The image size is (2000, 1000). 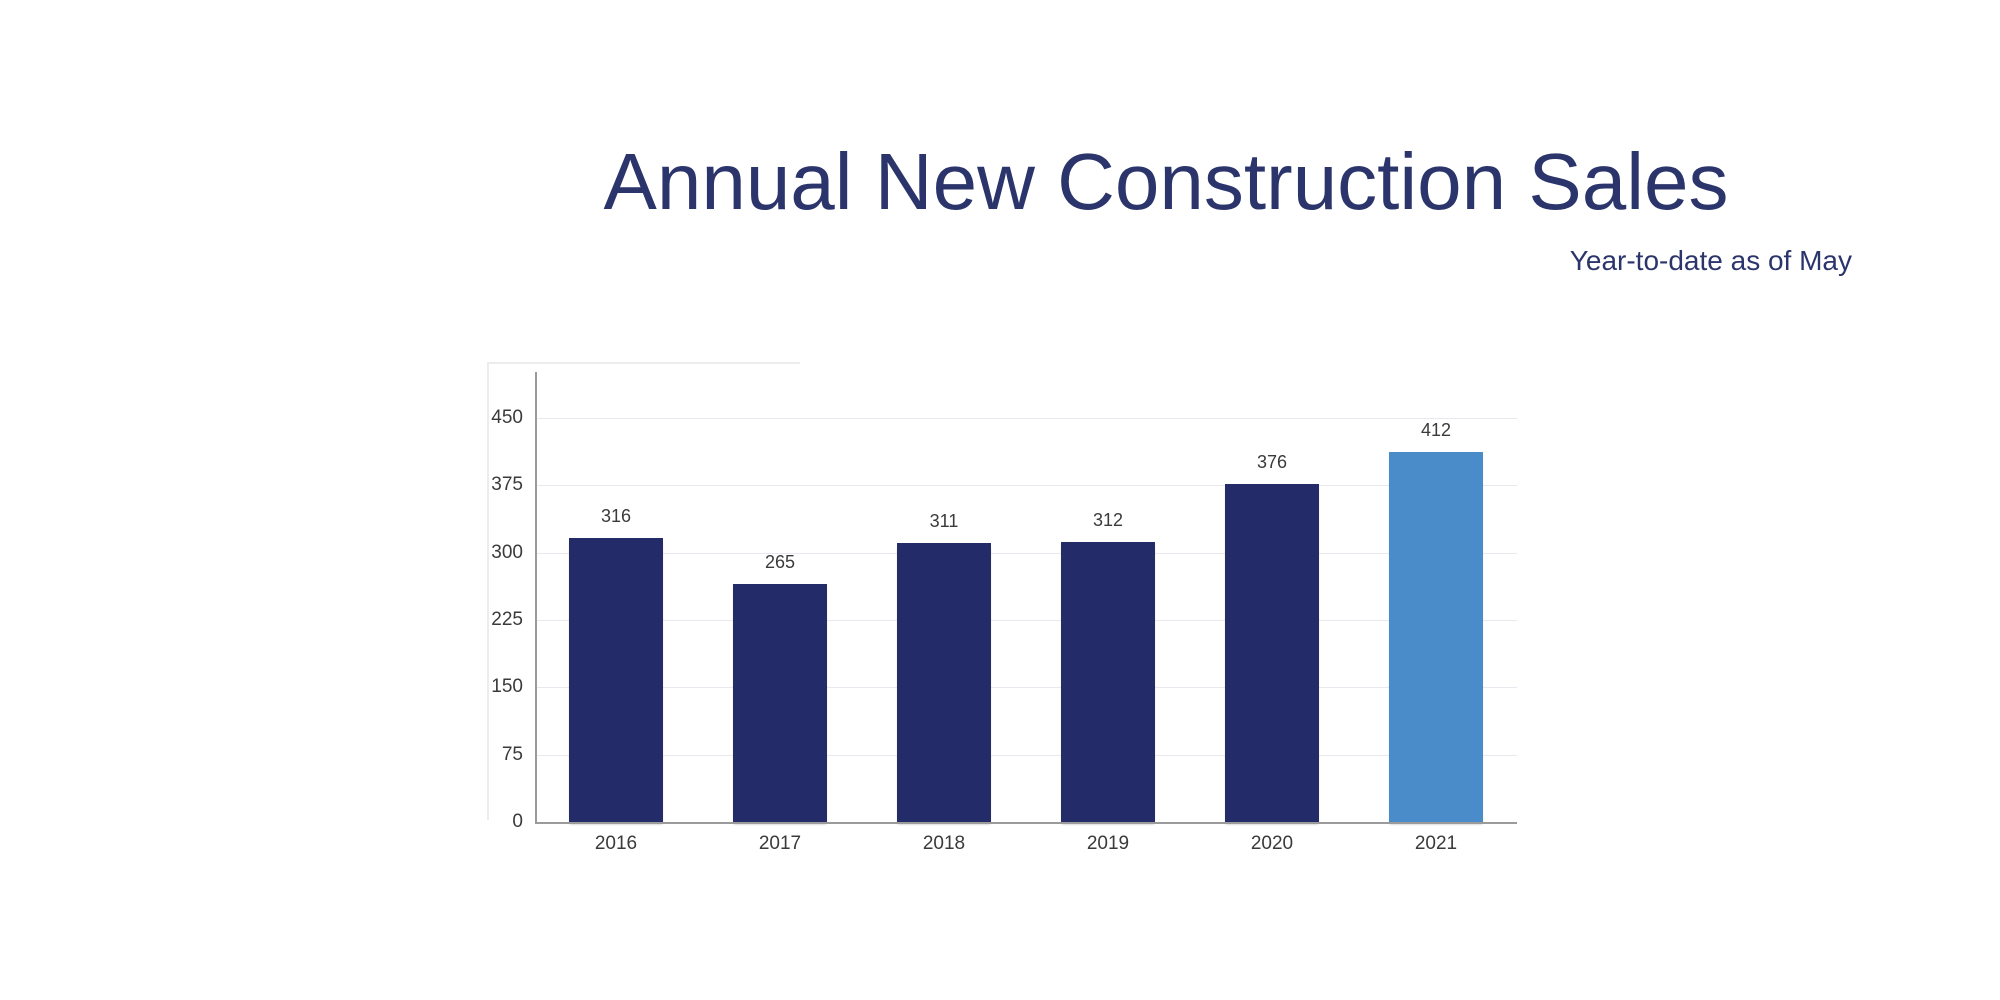 I want to click on bar-value-label-2020: 376, so click(x=1272, y=462).